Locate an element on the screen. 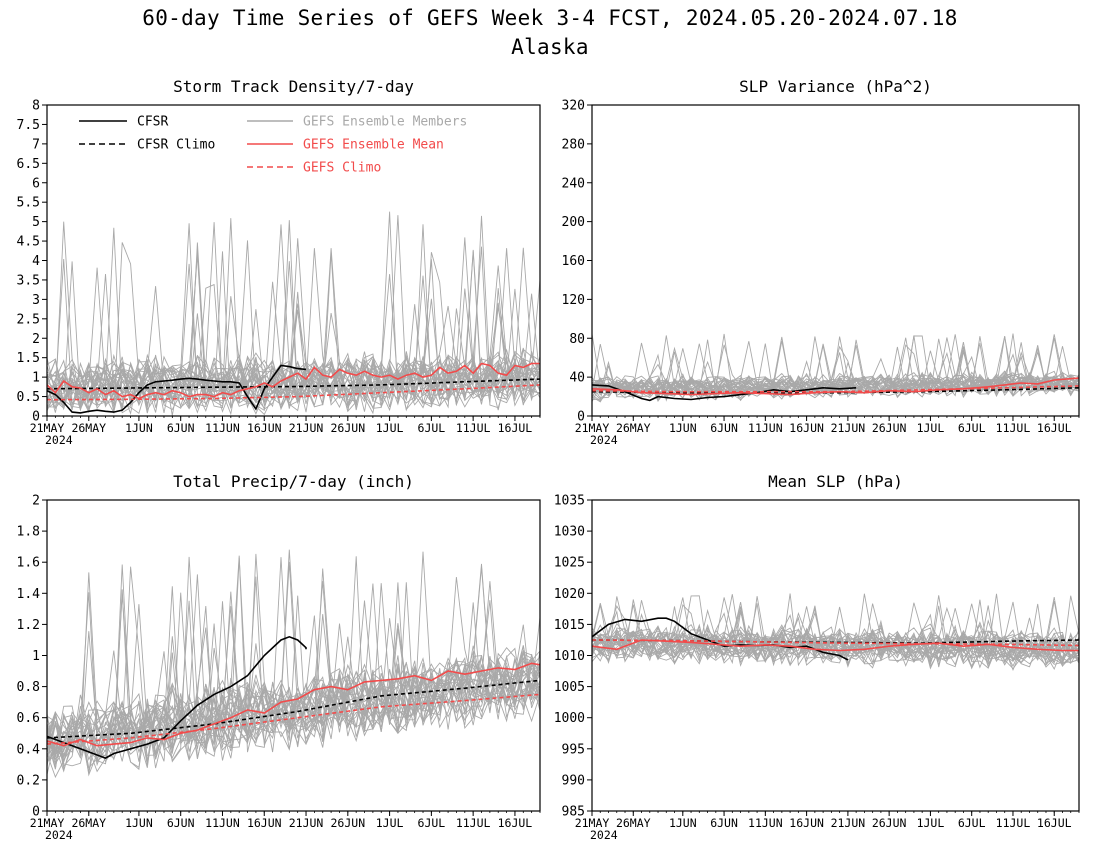 This screenshot has width=1100, height=850. y-tick-label: 0.6 is located at coordinates (28, 718).